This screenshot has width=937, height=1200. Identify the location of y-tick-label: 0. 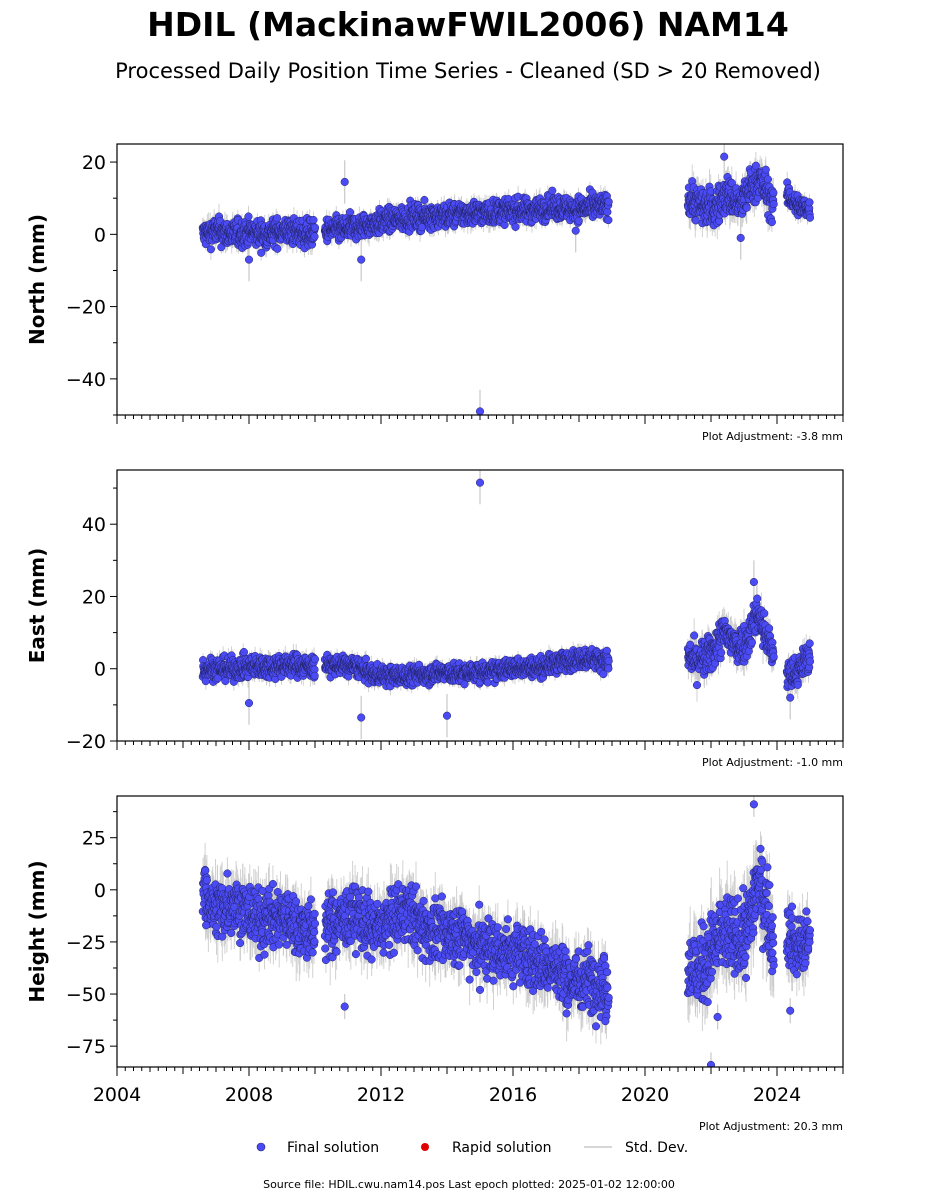
(100, 235).